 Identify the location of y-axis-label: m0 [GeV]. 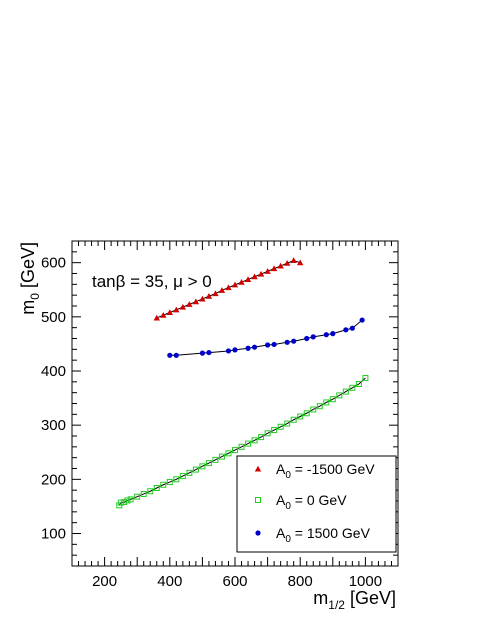
(30, 278).